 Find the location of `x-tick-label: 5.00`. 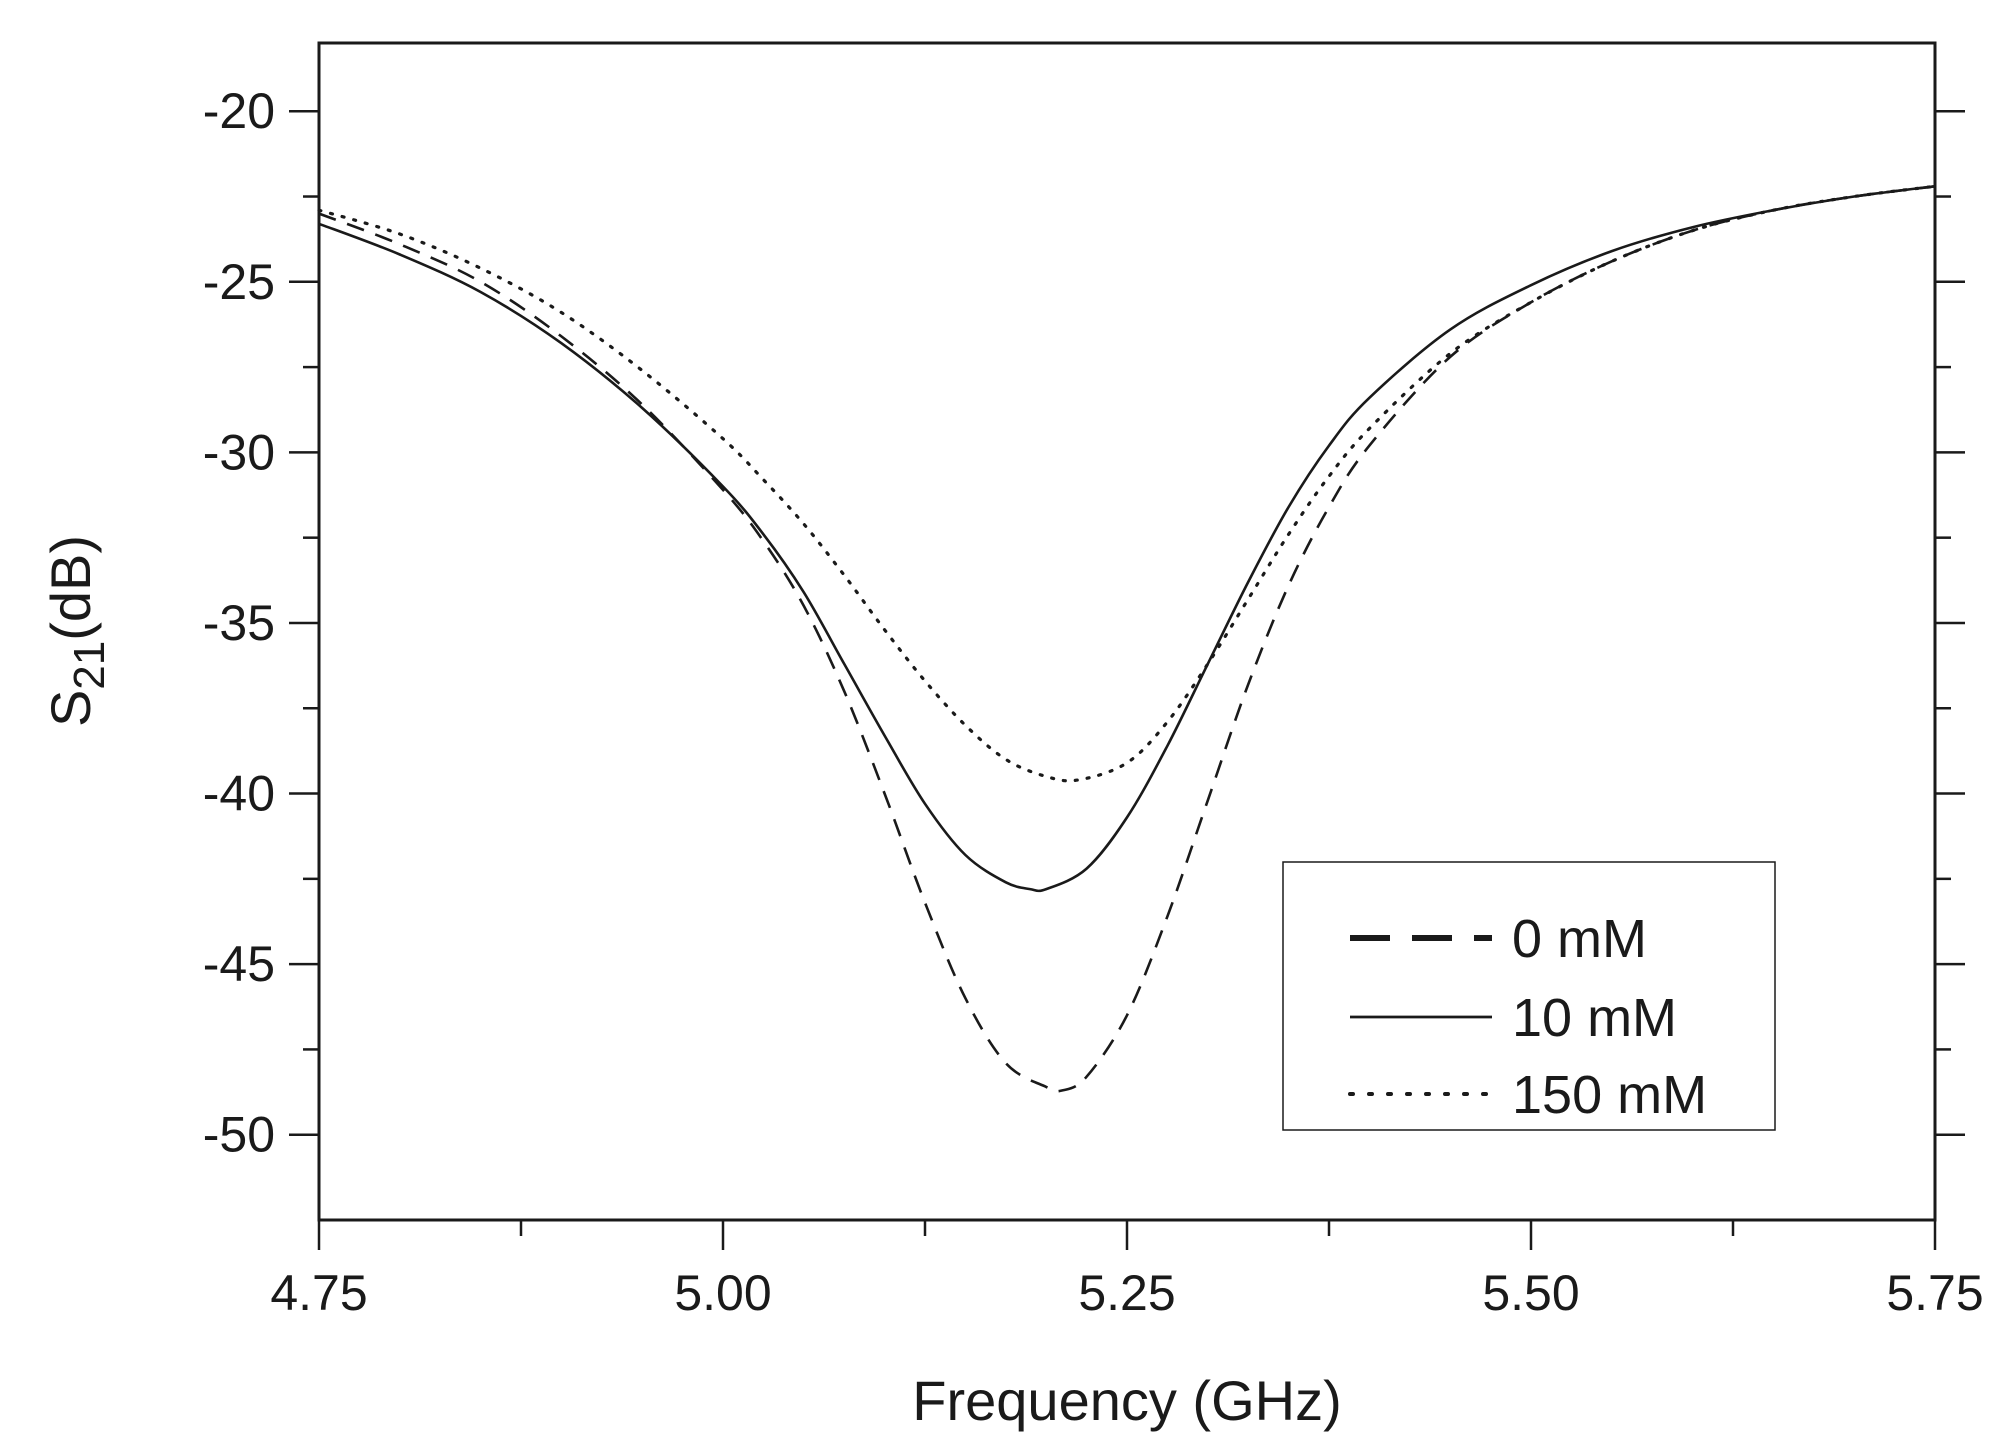

x-tick-label: 5.00 is located at coordinates (722, 1293).